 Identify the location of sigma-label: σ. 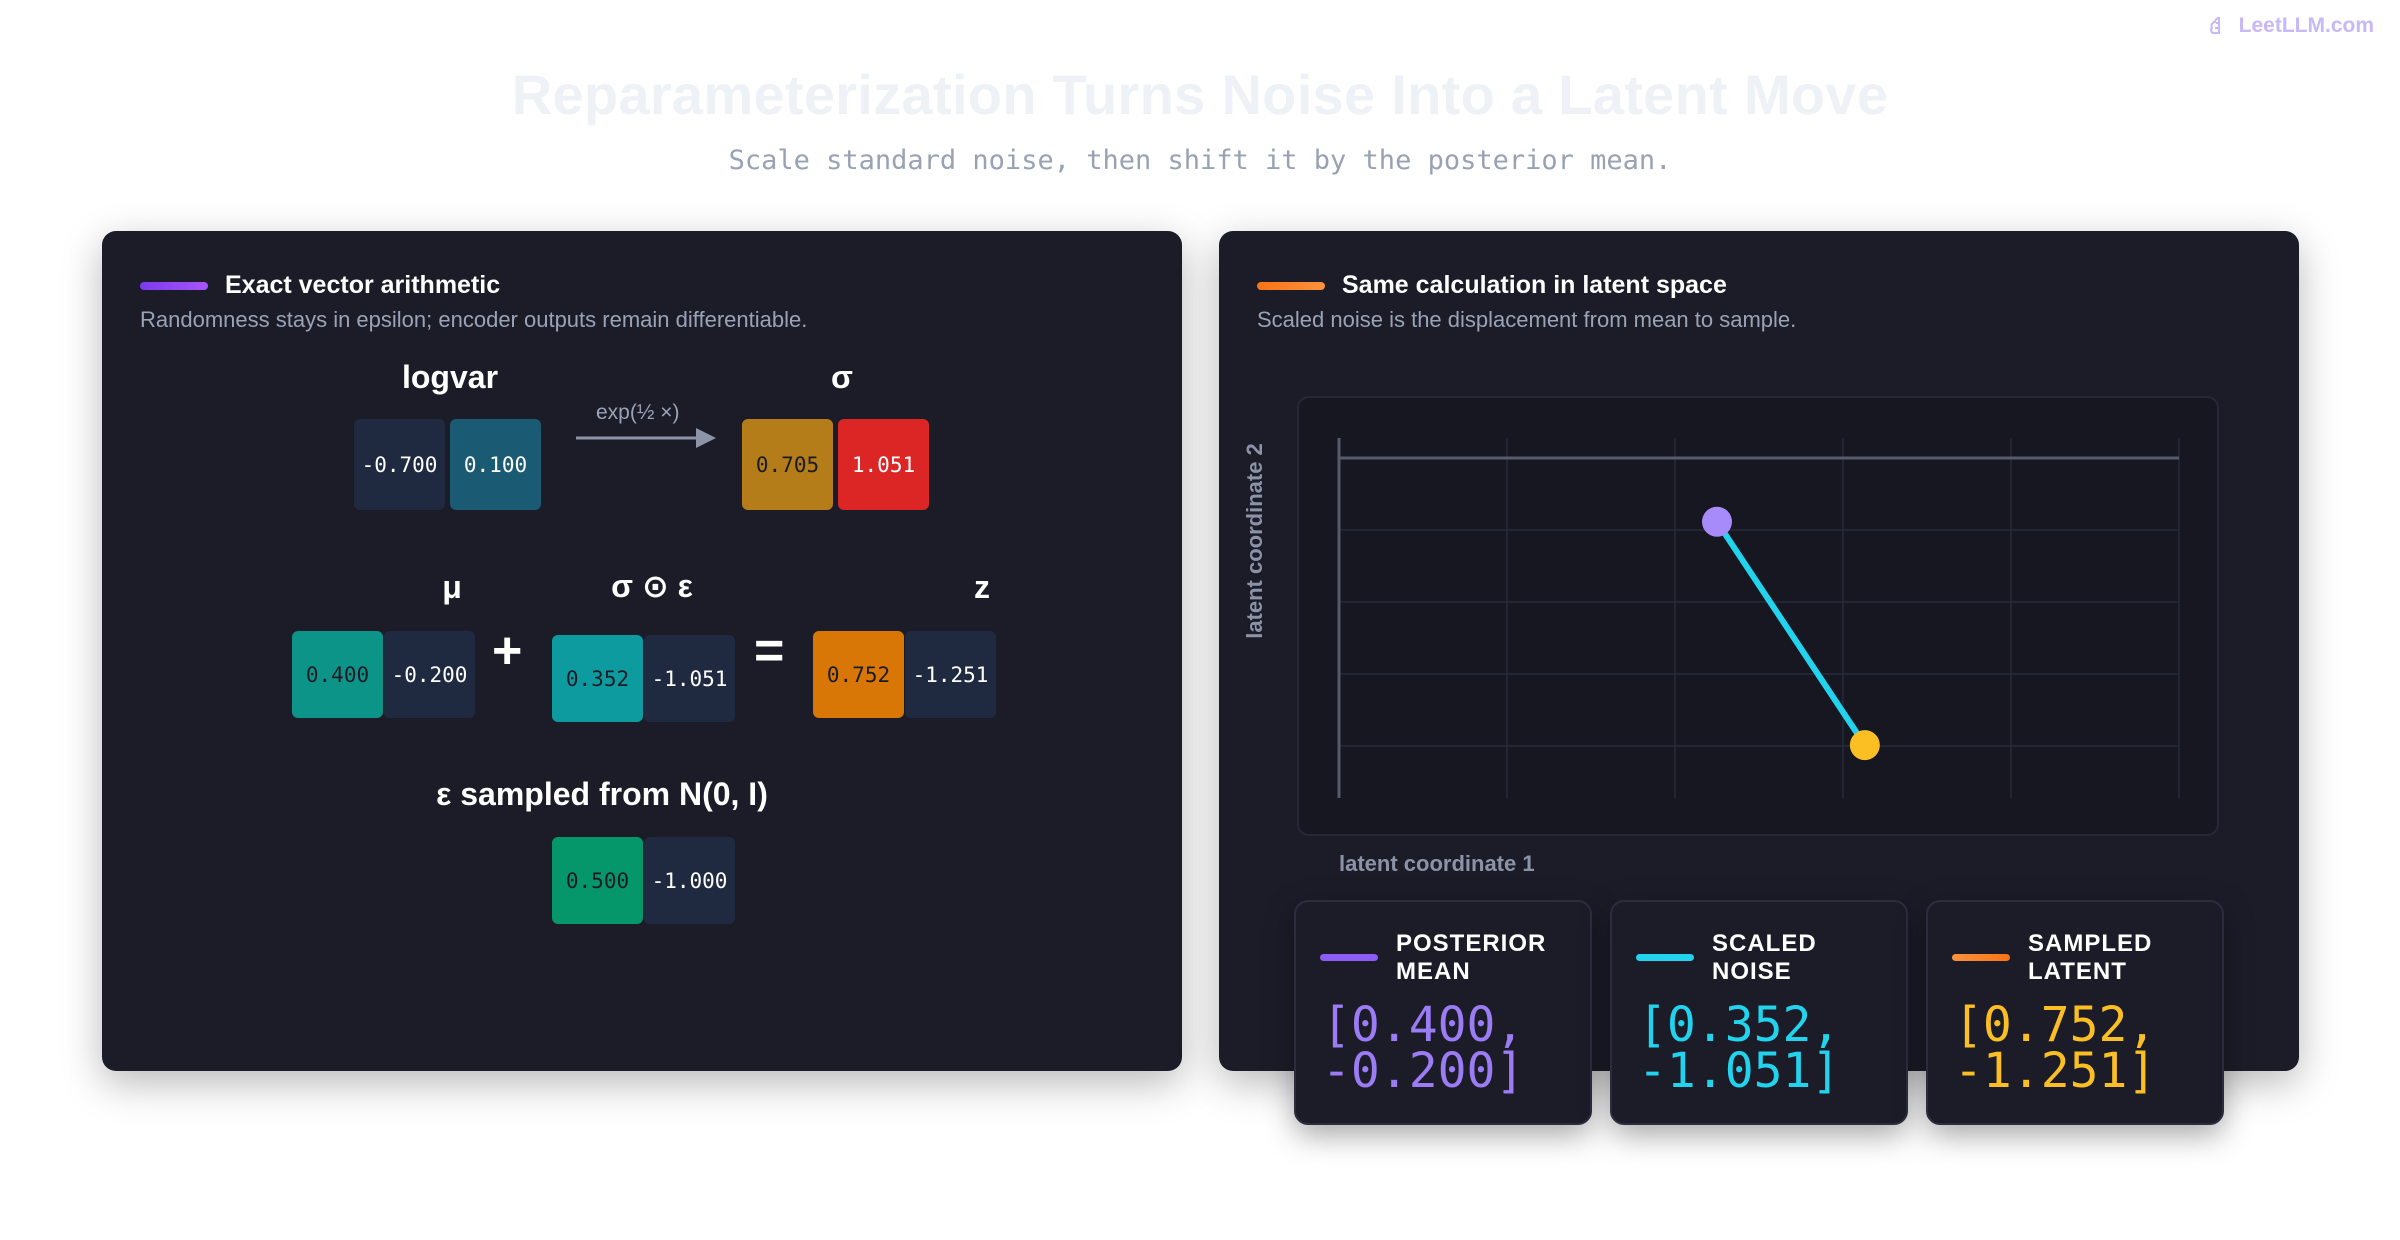
(842, 377).